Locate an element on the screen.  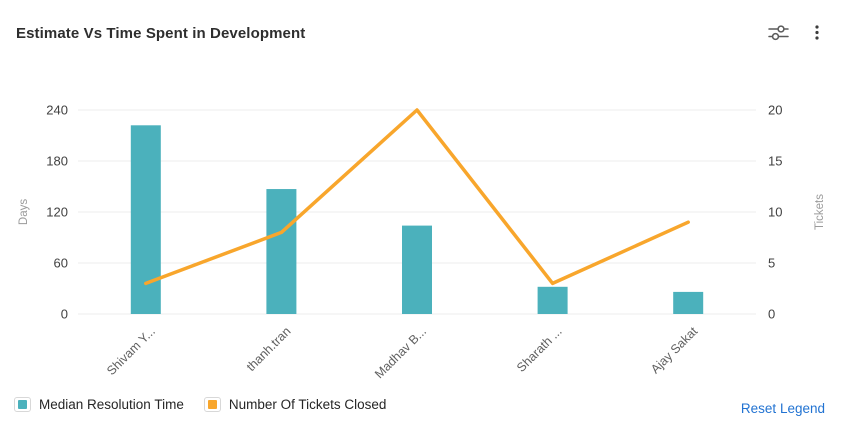
chart-settings-button is located at coordinates (778, 32).